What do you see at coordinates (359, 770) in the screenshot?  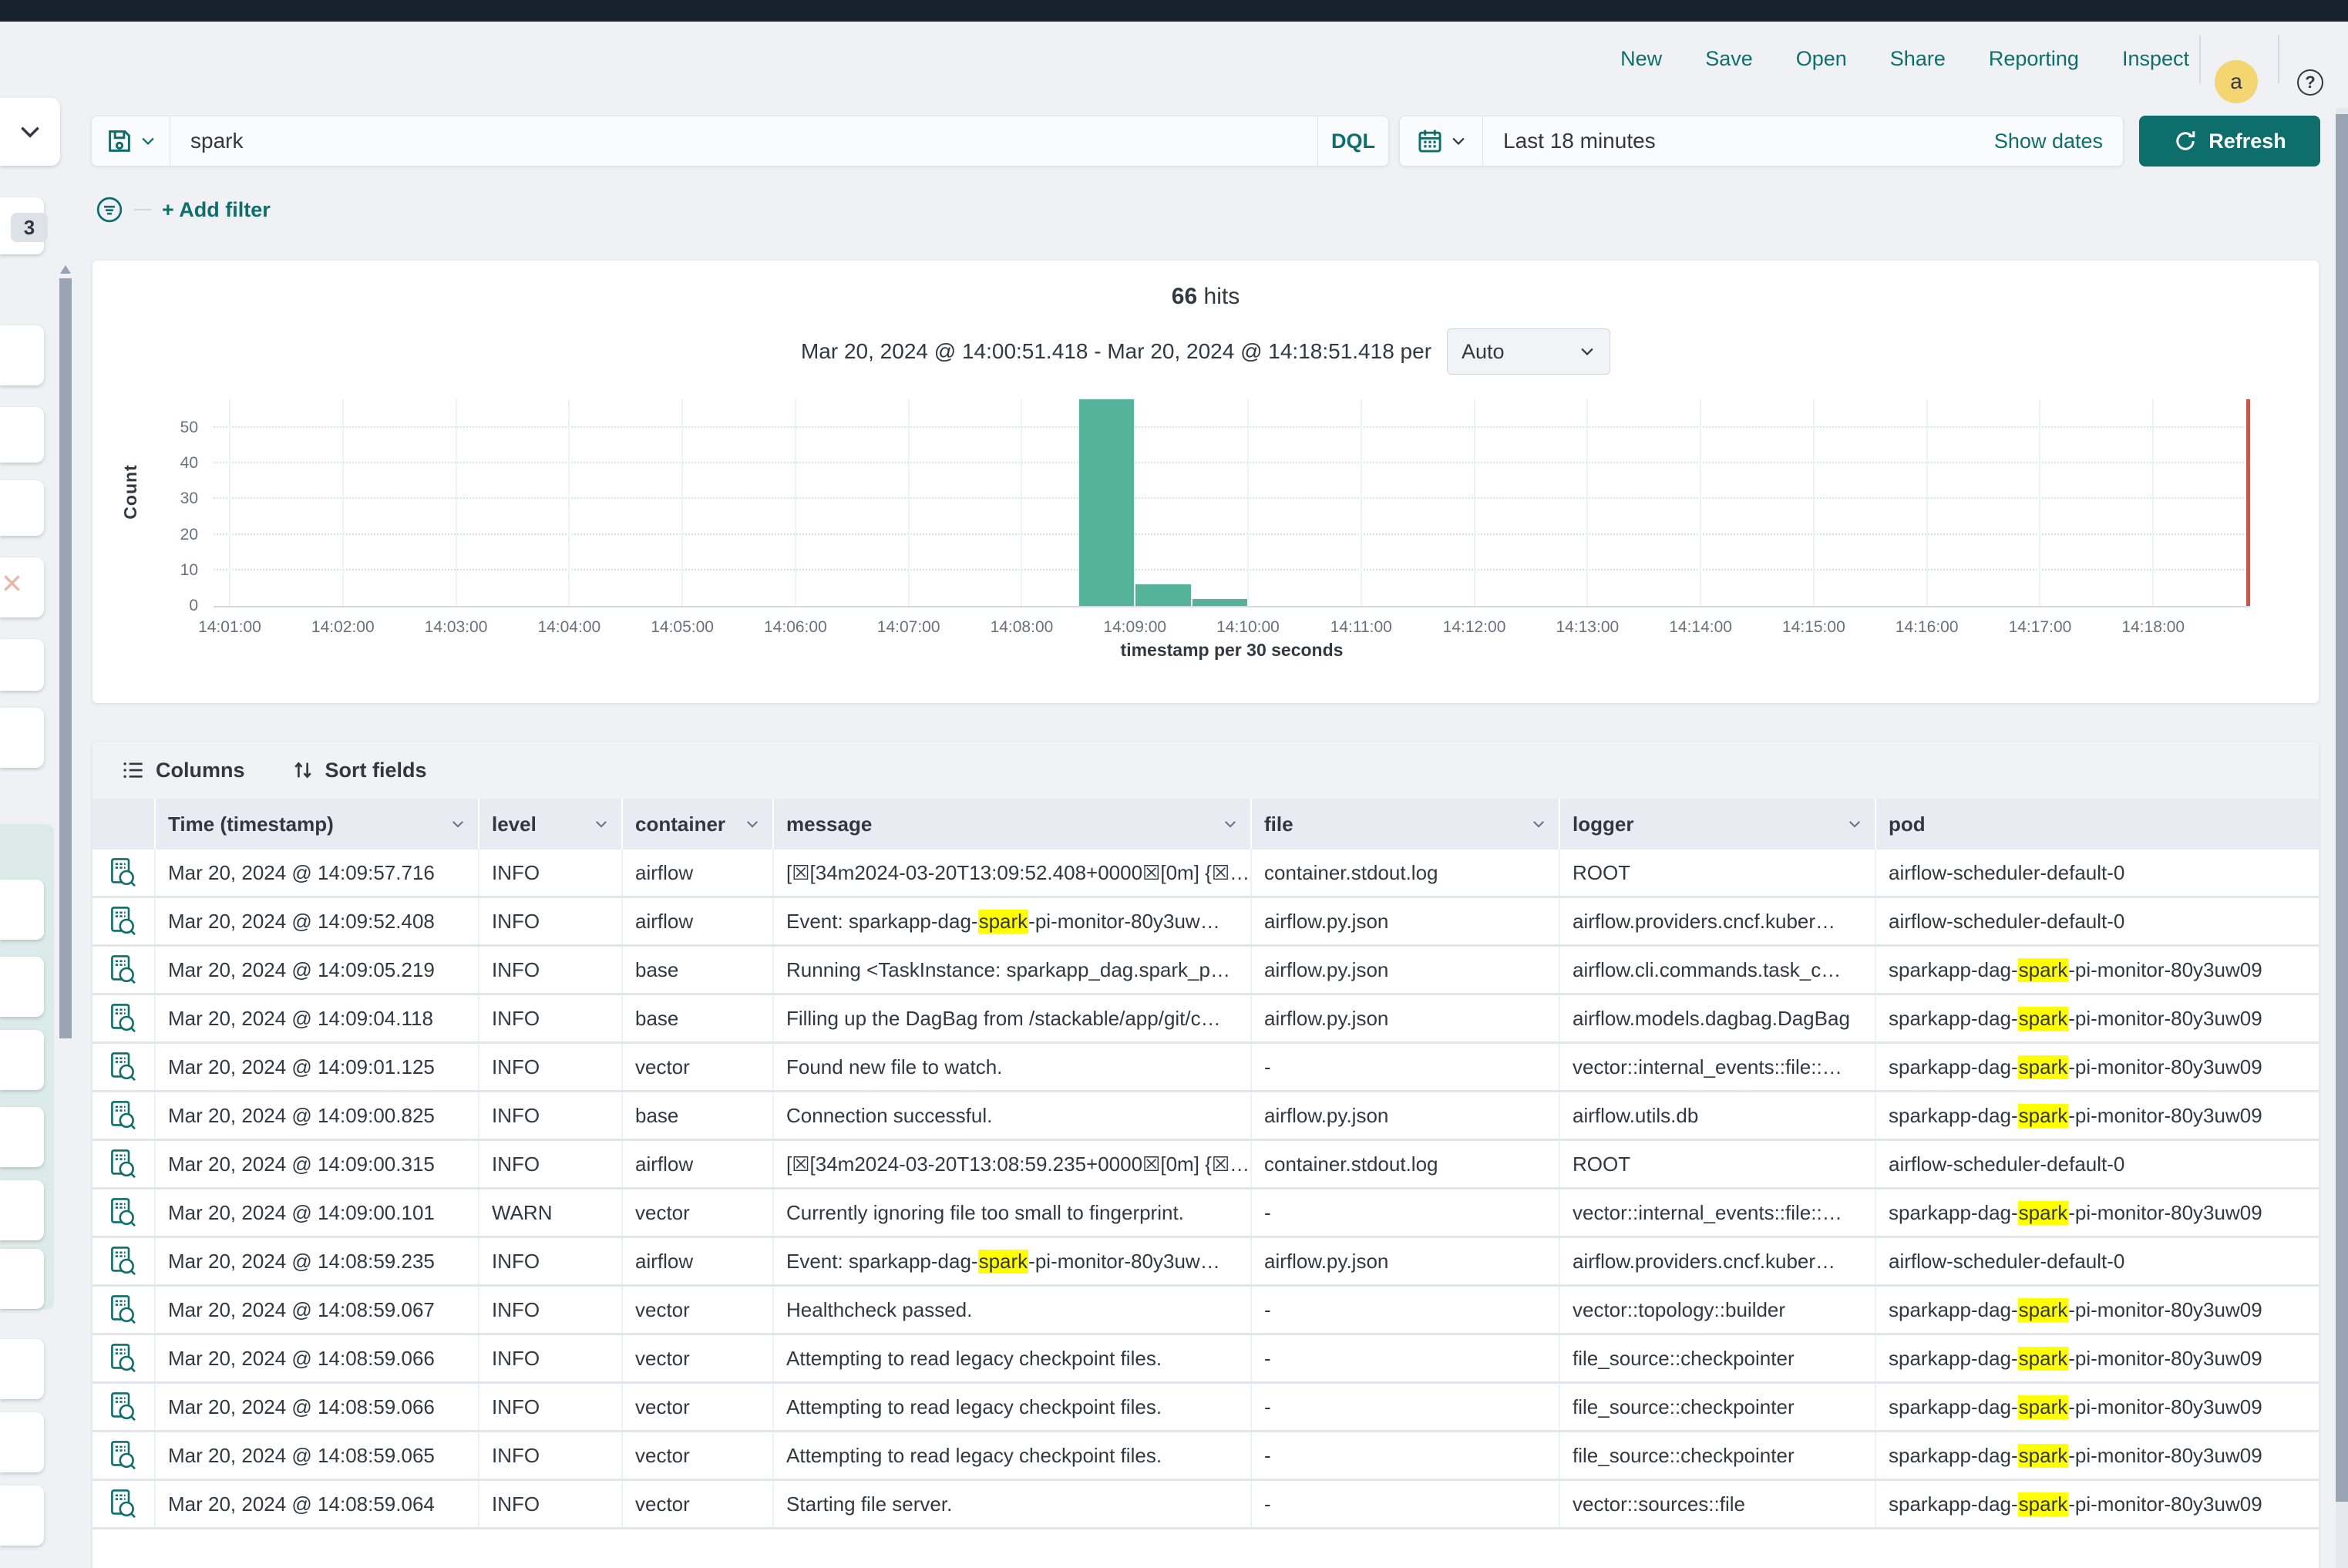 I see `sort-fields-button: Sort fields` at bounding box center [359, 770].